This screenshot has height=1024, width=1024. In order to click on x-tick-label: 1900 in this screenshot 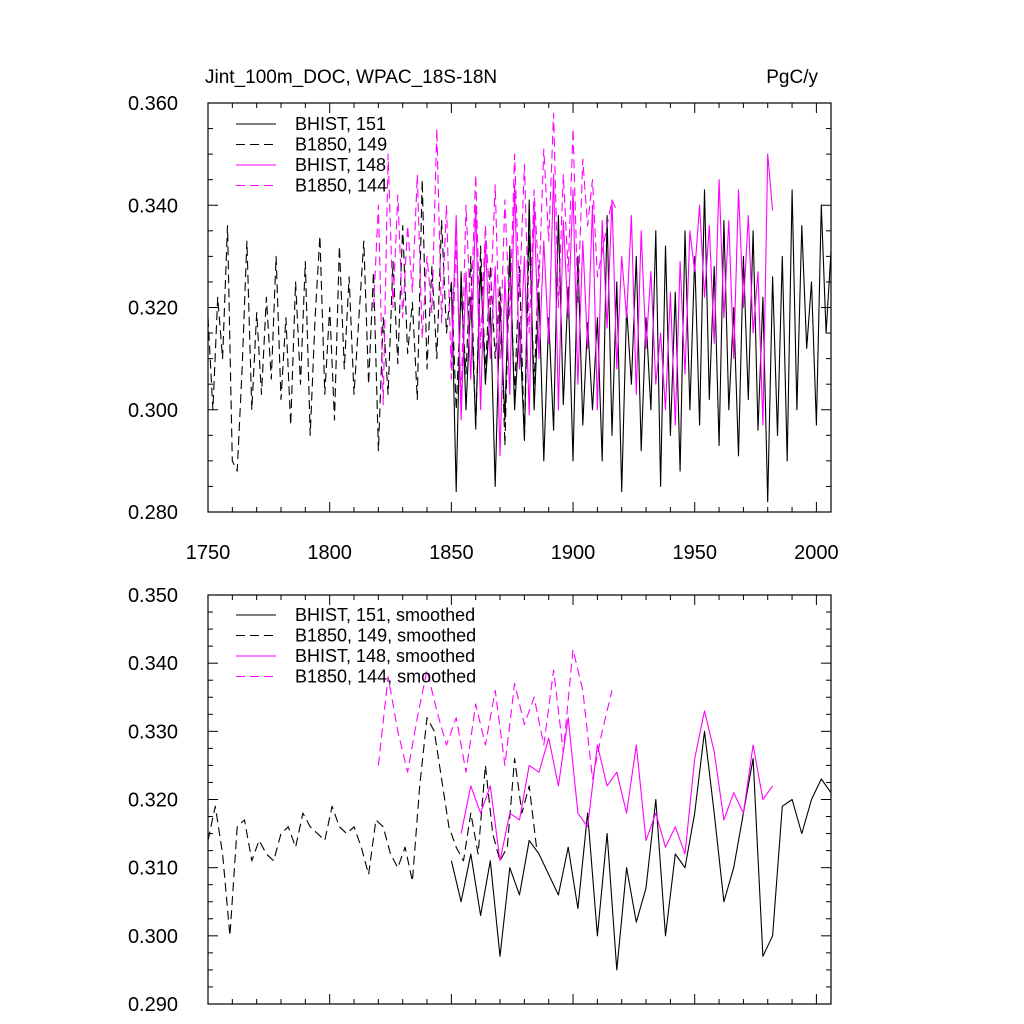, I will do `click(573, 553)`.